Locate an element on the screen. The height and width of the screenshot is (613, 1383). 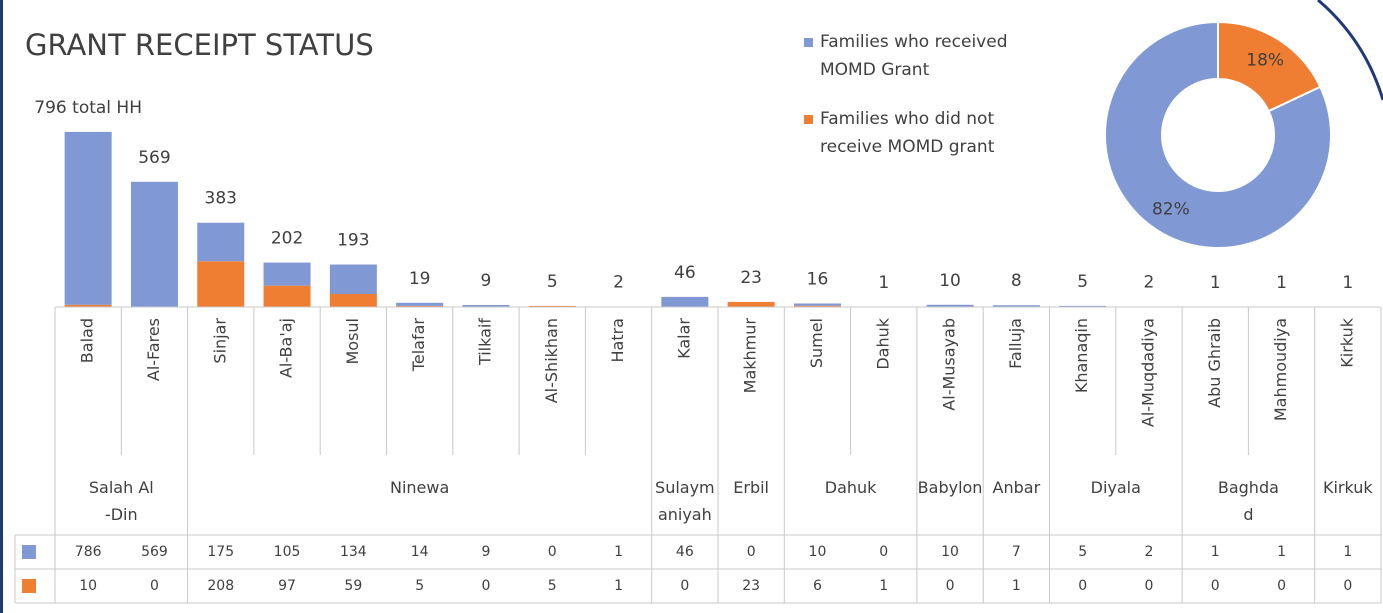
table-cell: 105 is located at coordinates (287, 552).